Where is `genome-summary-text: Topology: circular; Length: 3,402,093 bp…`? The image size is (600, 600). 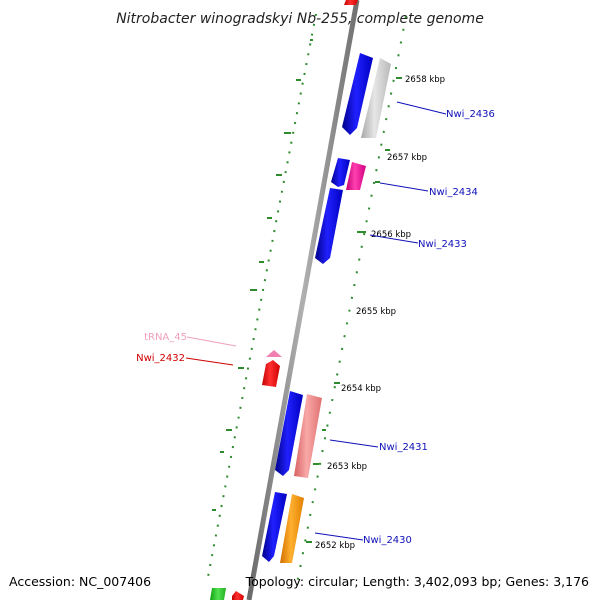
genome-summary-text: Topology: circular; Length: 3,402,093 bp… is located at coordinates (417, 581).